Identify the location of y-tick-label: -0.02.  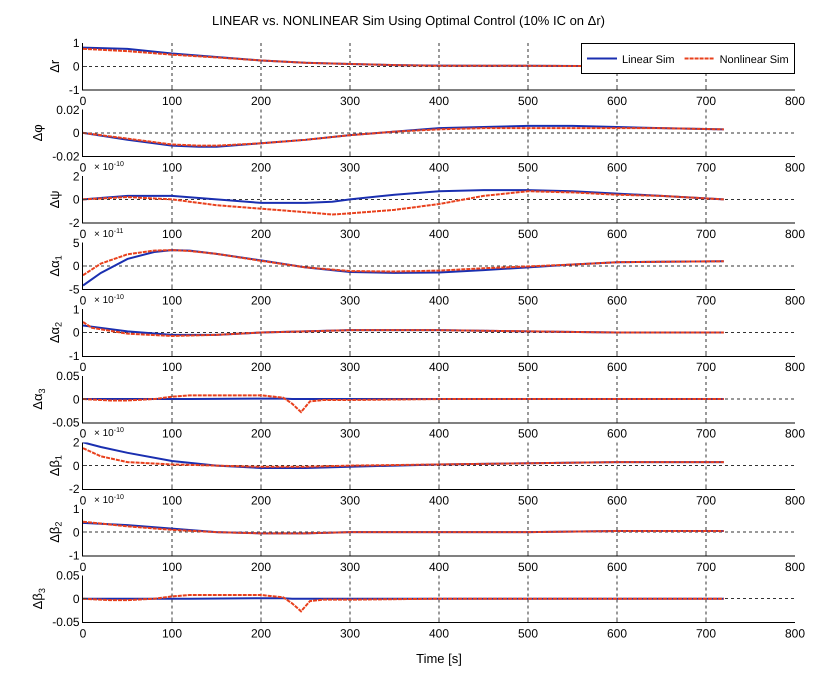
(66, 156).